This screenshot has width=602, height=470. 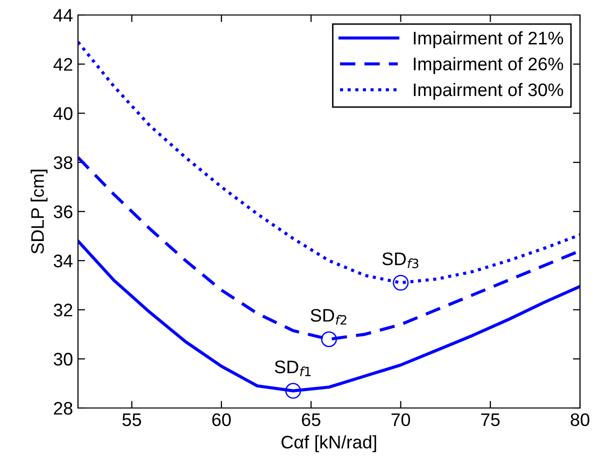 What do you see at coordinates (489, 65) in the screenshot?
I see `legend-label: Impairment of 26%` at bounding box center [489, 65].